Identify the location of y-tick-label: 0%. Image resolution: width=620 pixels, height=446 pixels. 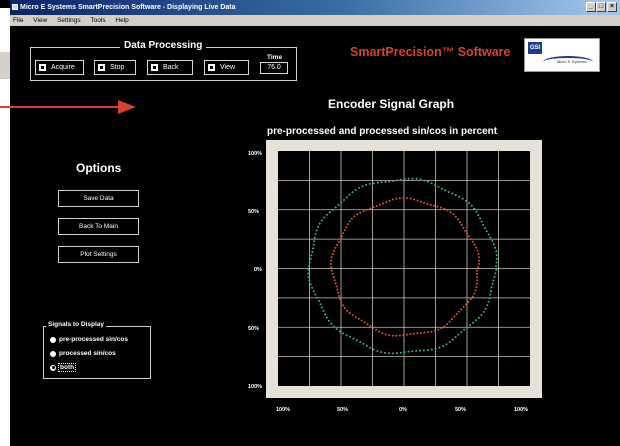
(258, 270).